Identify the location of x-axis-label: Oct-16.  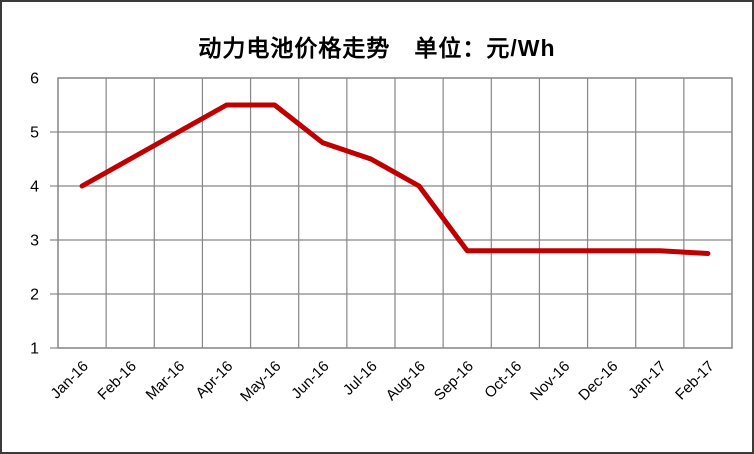
(503, 380).